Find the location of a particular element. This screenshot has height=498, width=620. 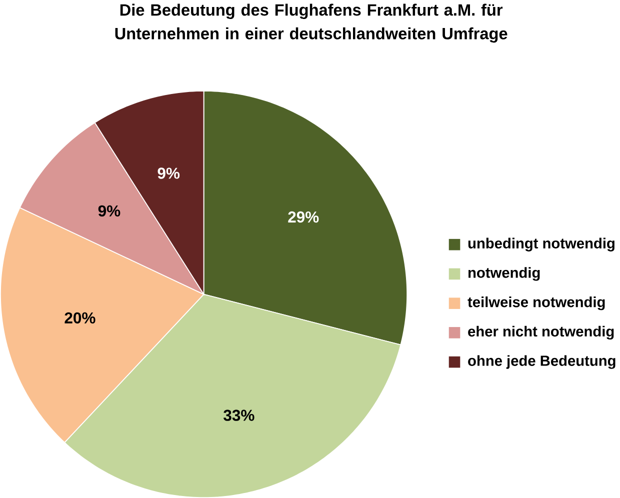

data-label: 29% is located at coordinates (303, 217).